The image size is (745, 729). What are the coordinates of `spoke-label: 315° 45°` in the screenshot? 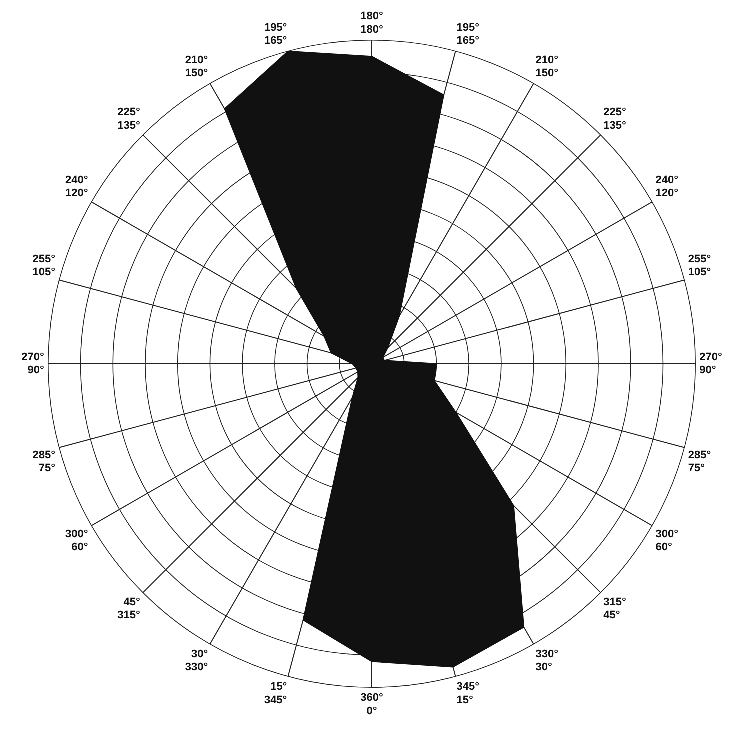 It's located at (615, 609).